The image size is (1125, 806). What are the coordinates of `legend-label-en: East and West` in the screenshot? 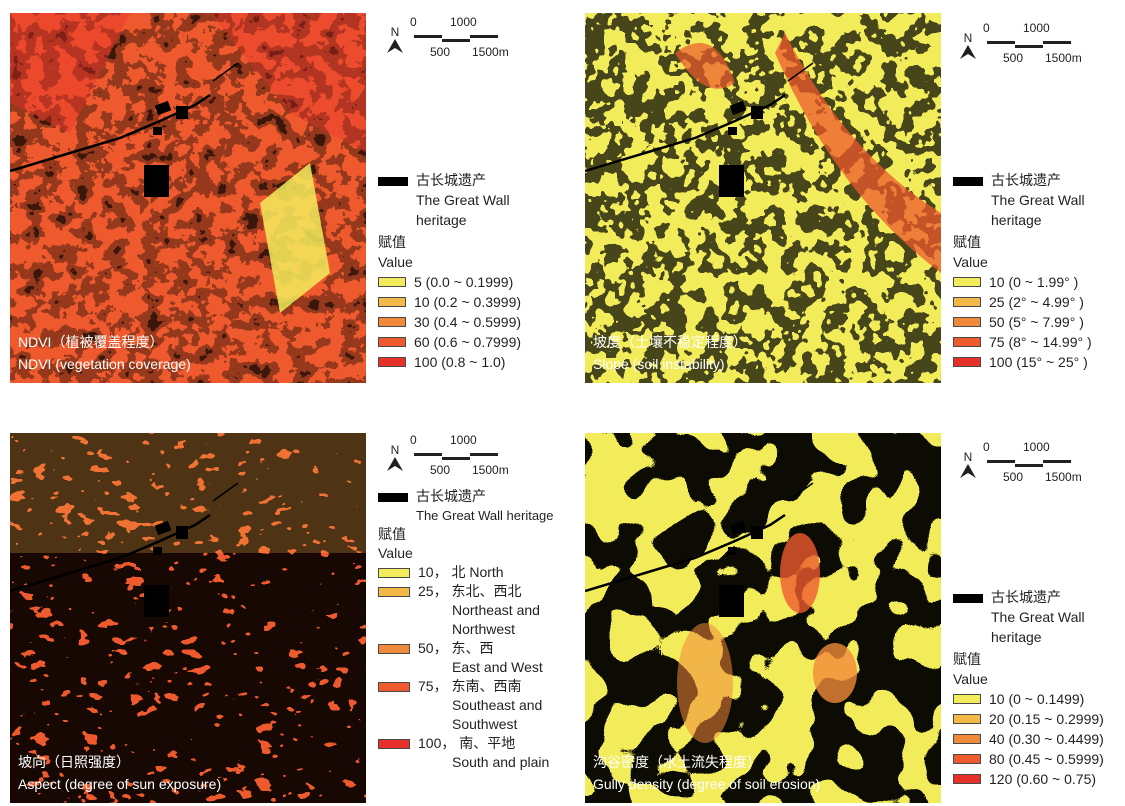 It's located at (497, 667).